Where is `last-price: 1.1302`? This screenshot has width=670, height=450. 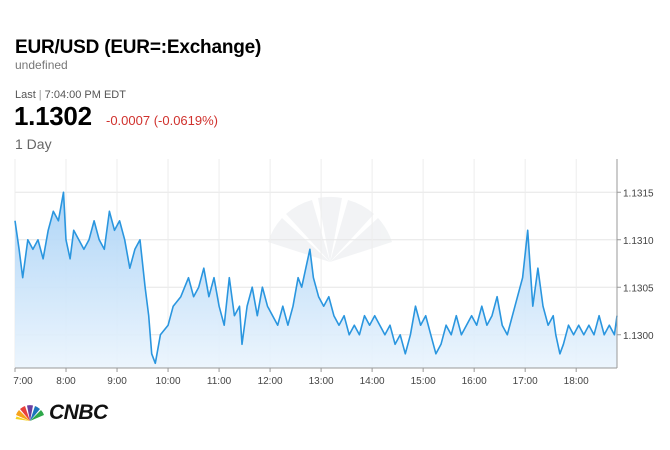
last-price: 1.1302 is located at coordinates (53, 116).